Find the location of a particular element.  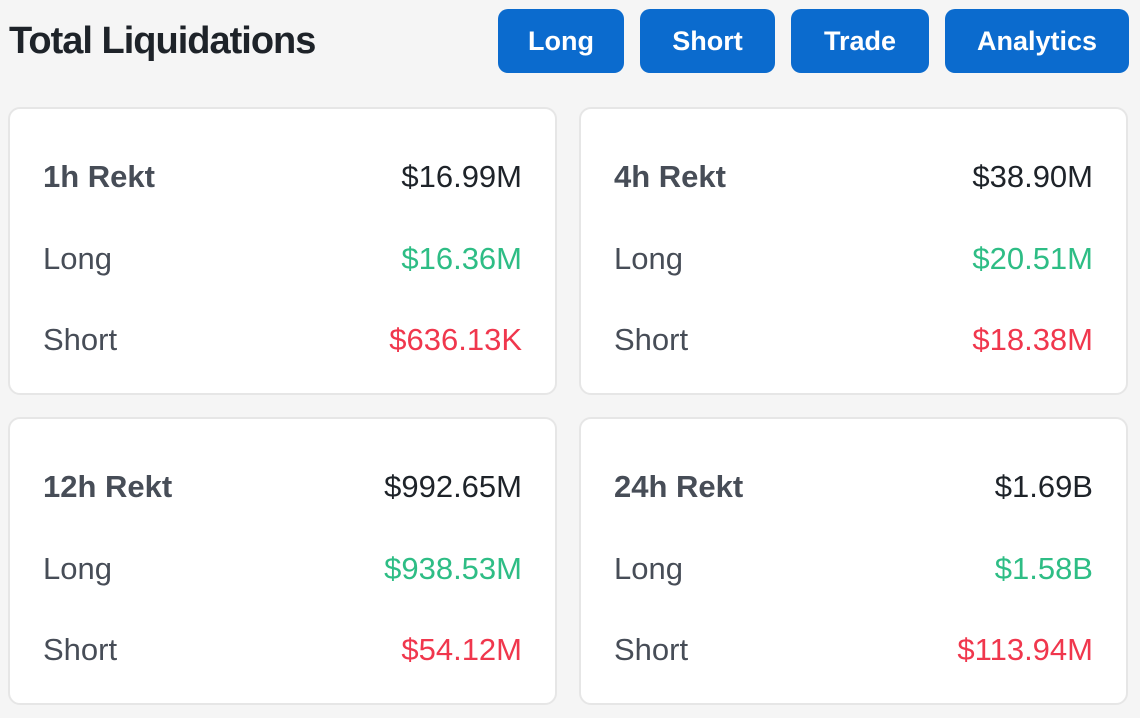

card-title: 4h Rekt is located at coordinates (670, 176).